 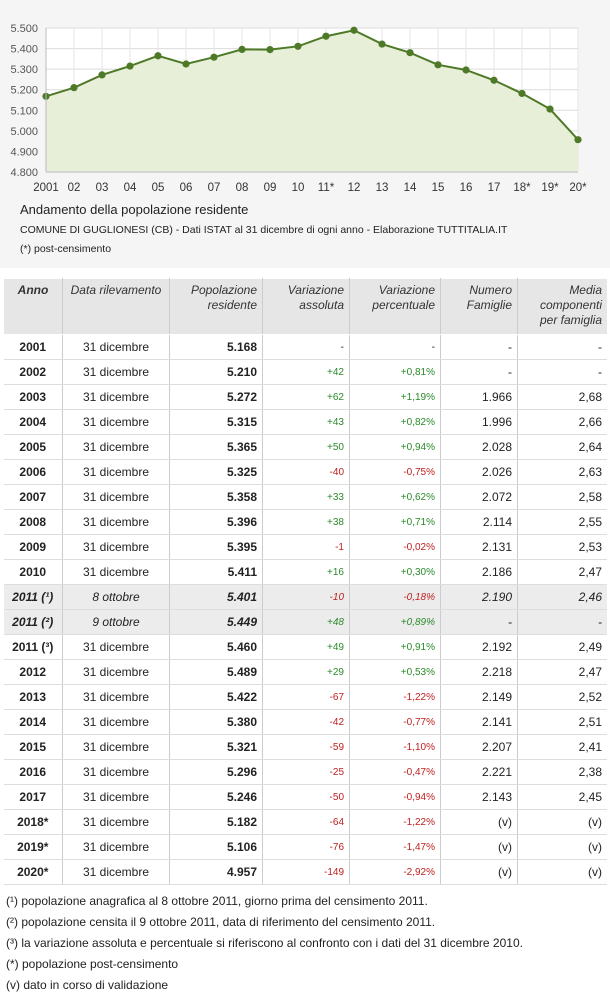 I want to click on cell-variazione-percentuale: +0,30%, so click(x=395, y=572).